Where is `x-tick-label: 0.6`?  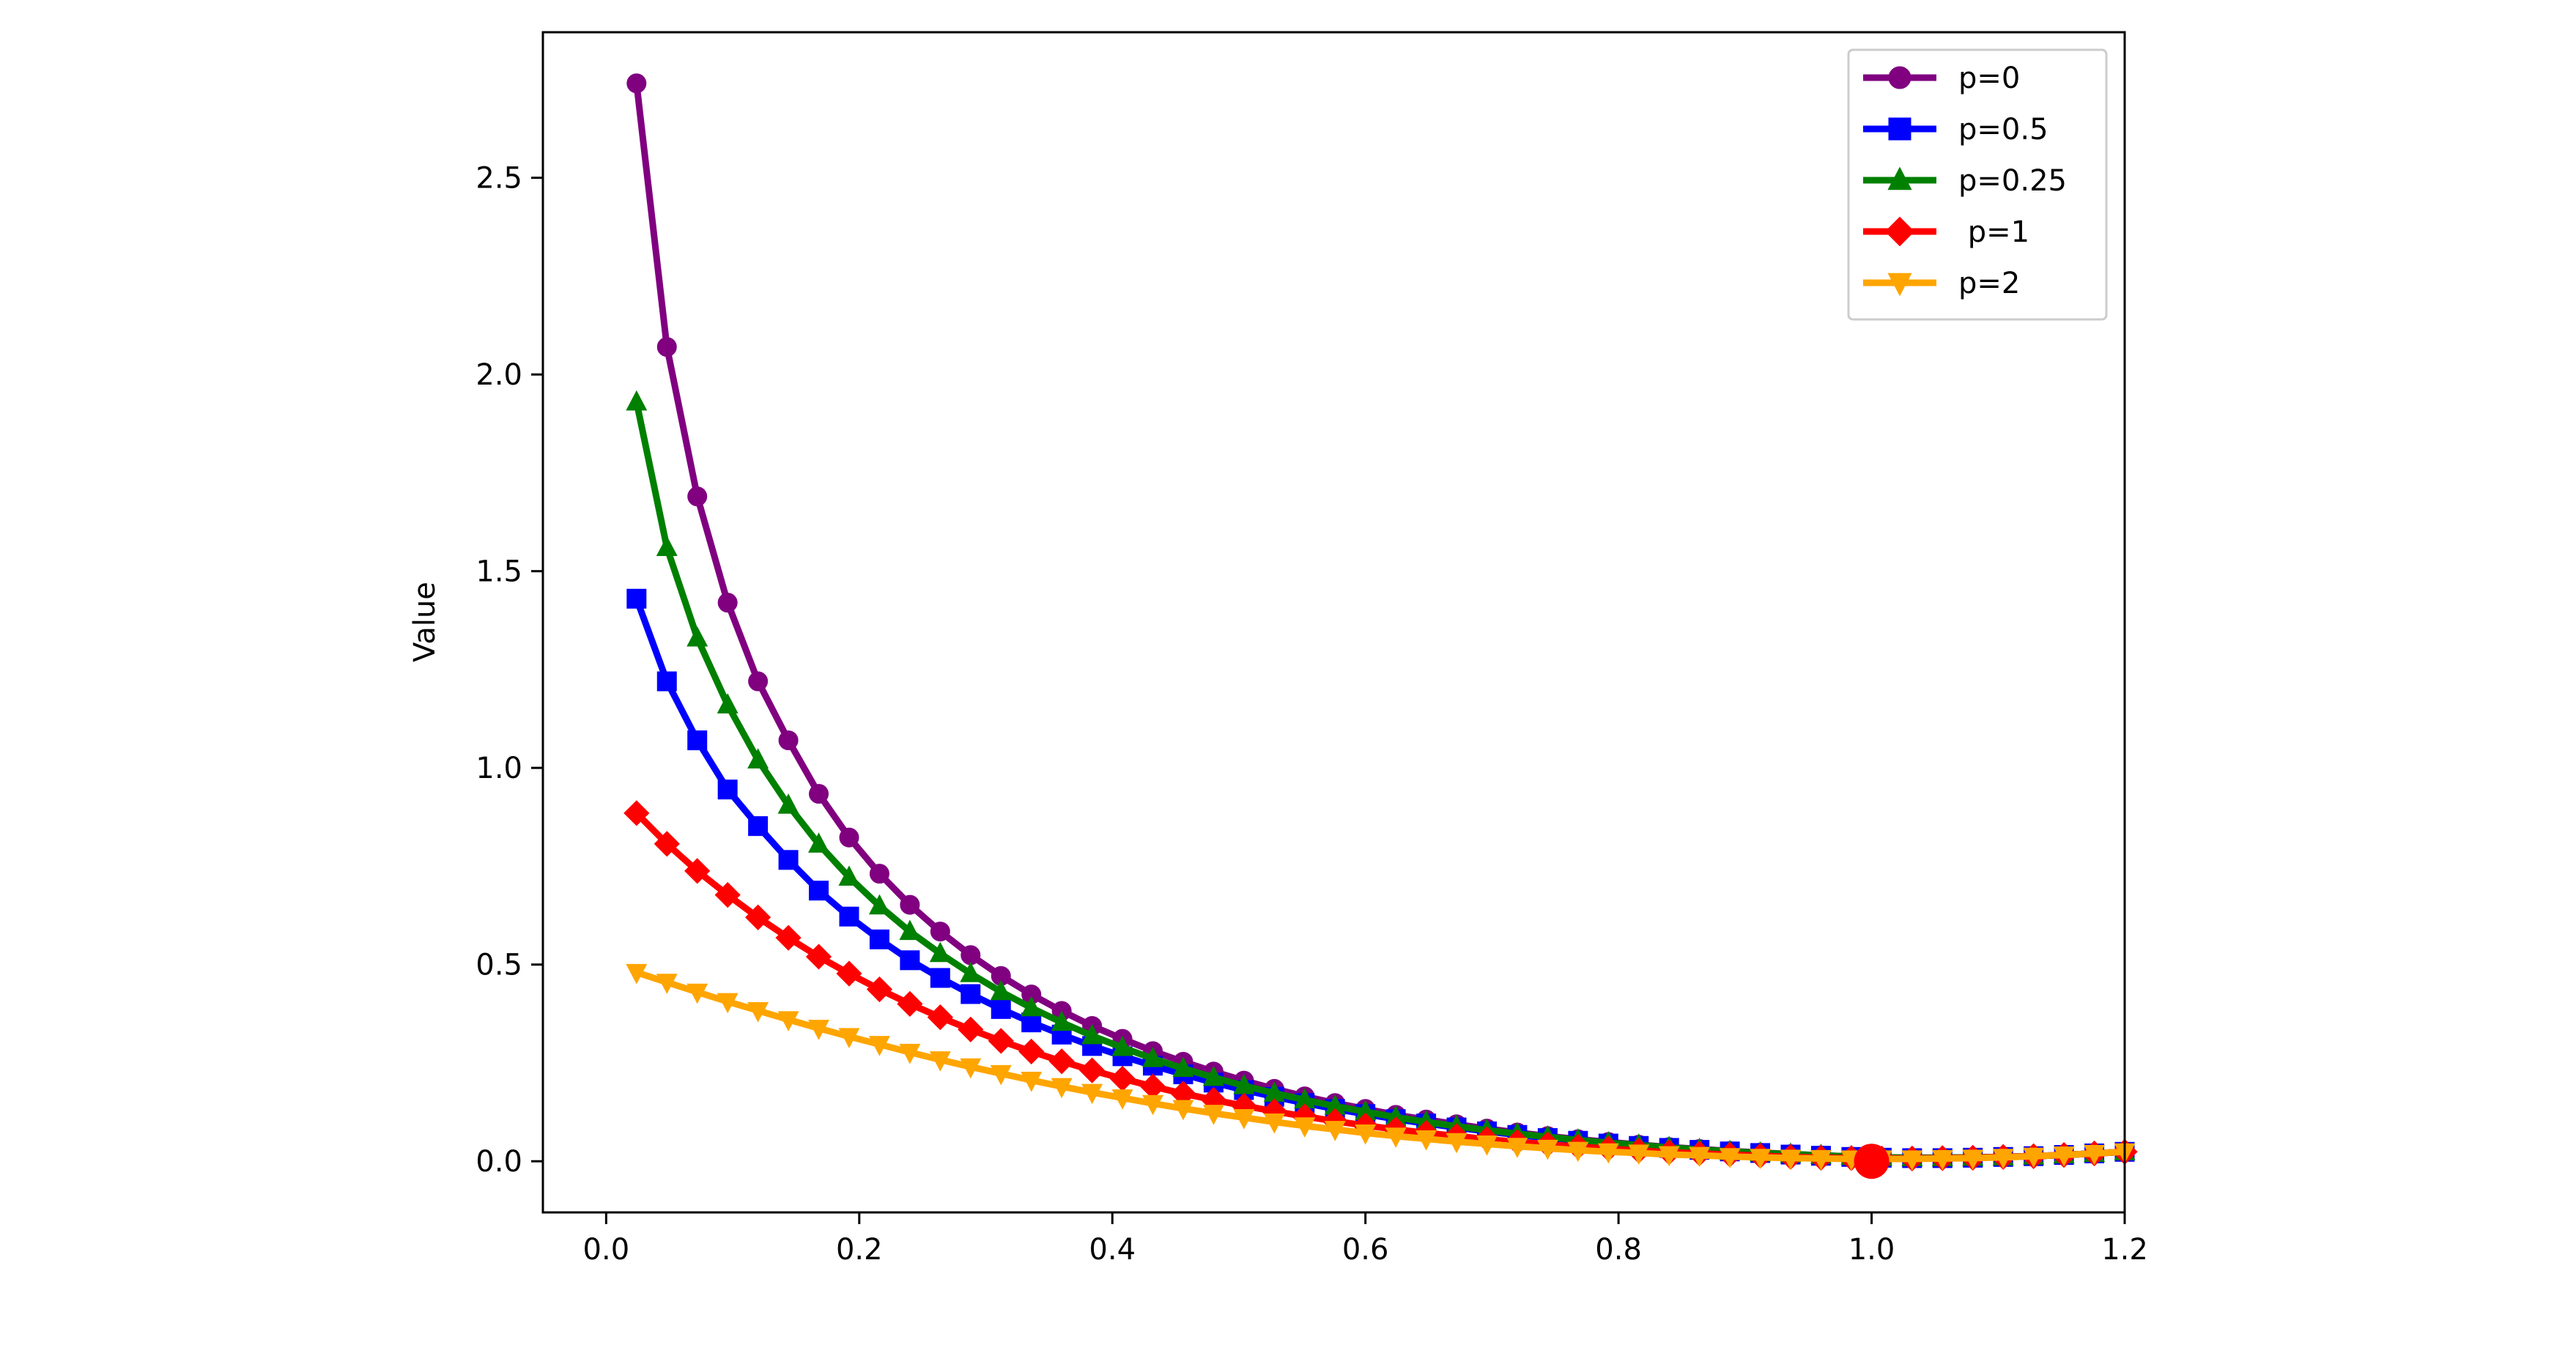
x-tick-label: 0.6 is located at coordinates (1365, 1250).